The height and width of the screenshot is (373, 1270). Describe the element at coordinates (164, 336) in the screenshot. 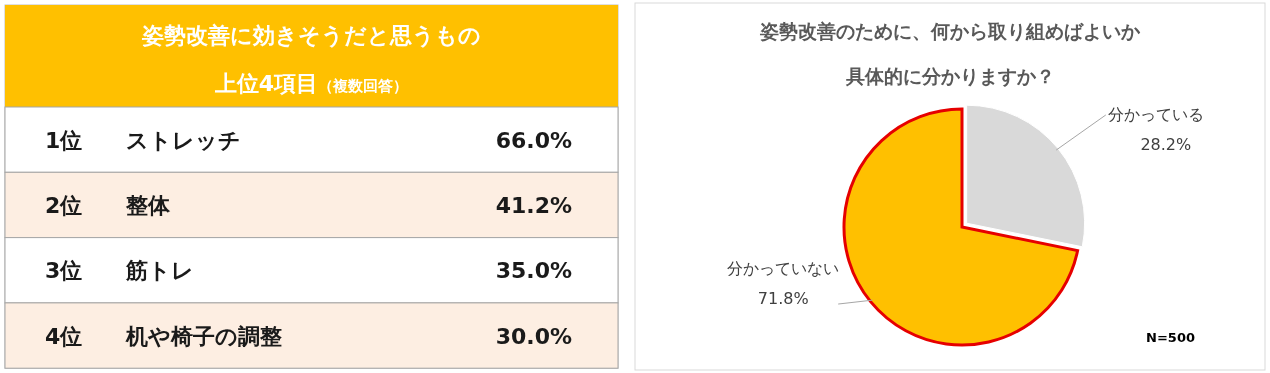

I see `text: 4位 机や椅子の調整` at that location.